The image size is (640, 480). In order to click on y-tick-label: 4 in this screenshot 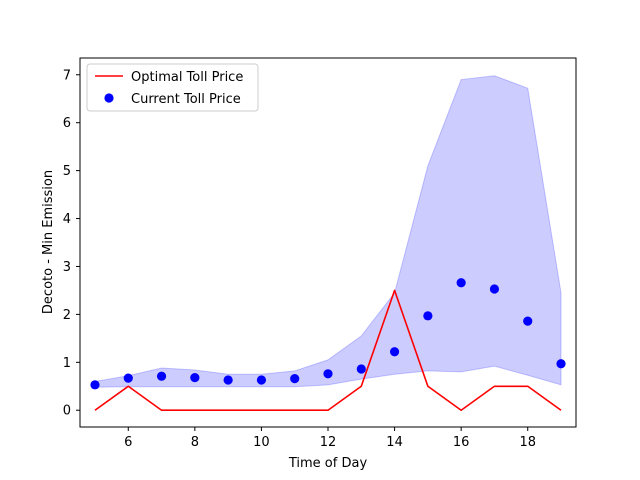, I will do `click(67, 219)`.